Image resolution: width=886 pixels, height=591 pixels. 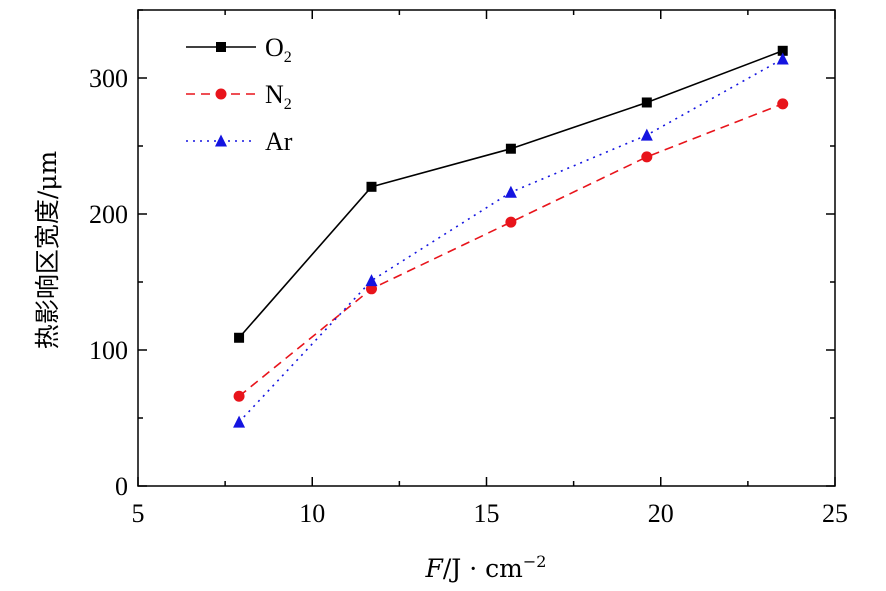 What do you see at coordinates (221, 94) in the screenshot?
I see `legend-marker-n2` at bounding box center [221, 94].